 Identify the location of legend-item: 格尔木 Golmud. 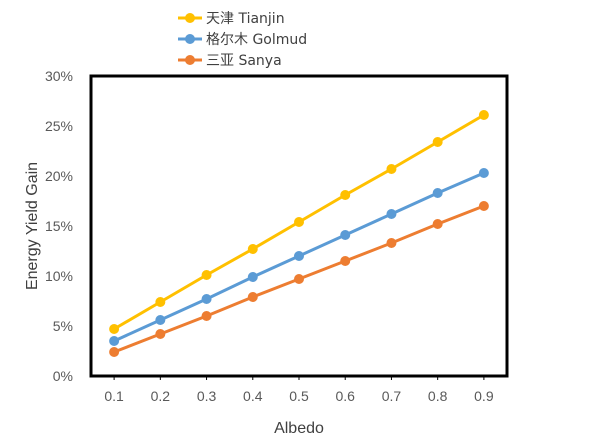
(242, 40).